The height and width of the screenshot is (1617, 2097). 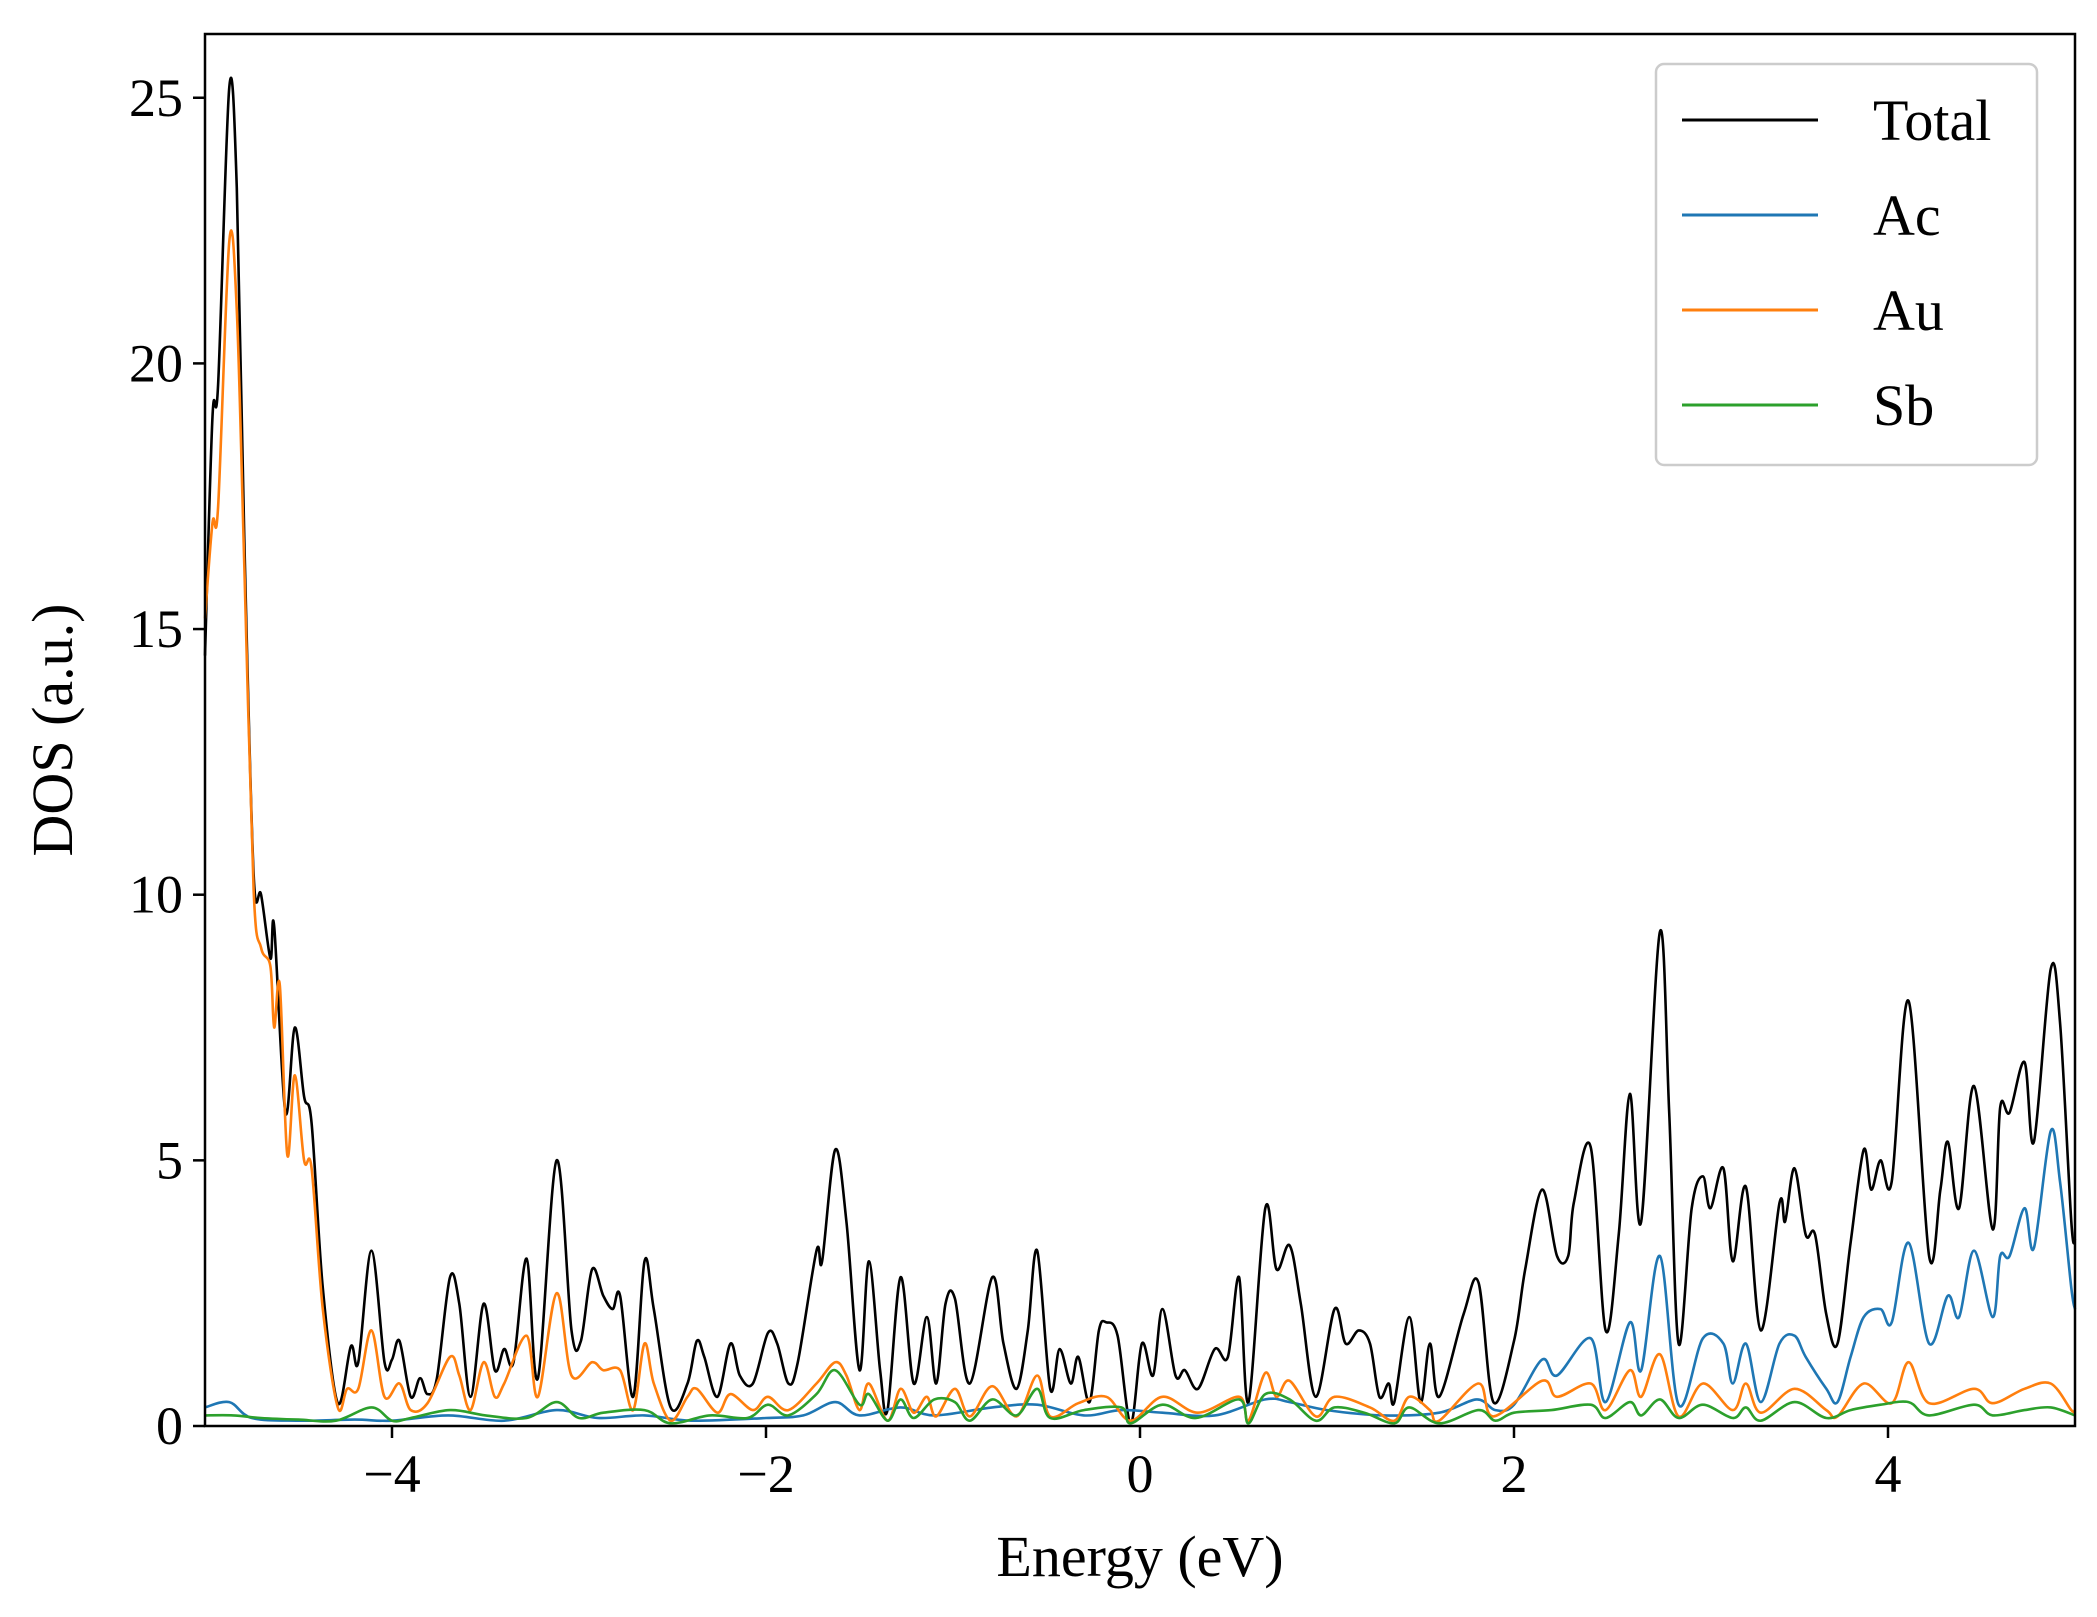 What do you see at coordinates (1903, 405) in the screenshot?
I see `legend-label-sb: Sb` at bounding box center [1903, 405].